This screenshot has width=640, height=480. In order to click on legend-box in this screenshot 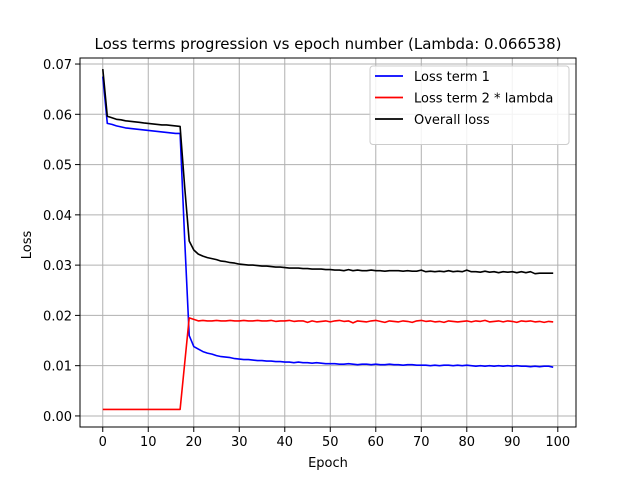, I will do `click(469, 105)`.